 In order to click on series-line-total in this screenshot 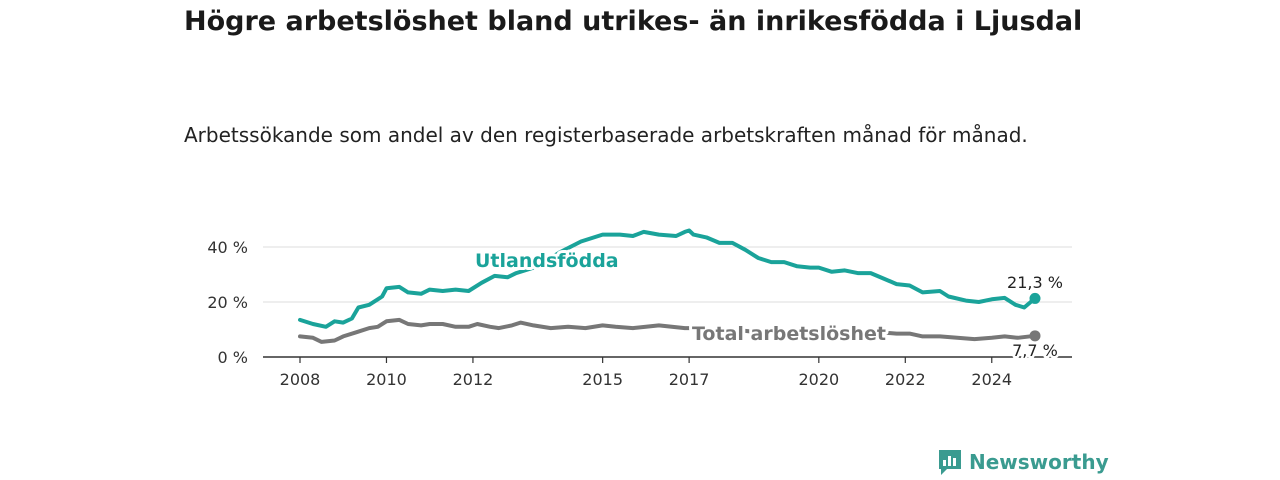, I will do `click(667, 330)`.